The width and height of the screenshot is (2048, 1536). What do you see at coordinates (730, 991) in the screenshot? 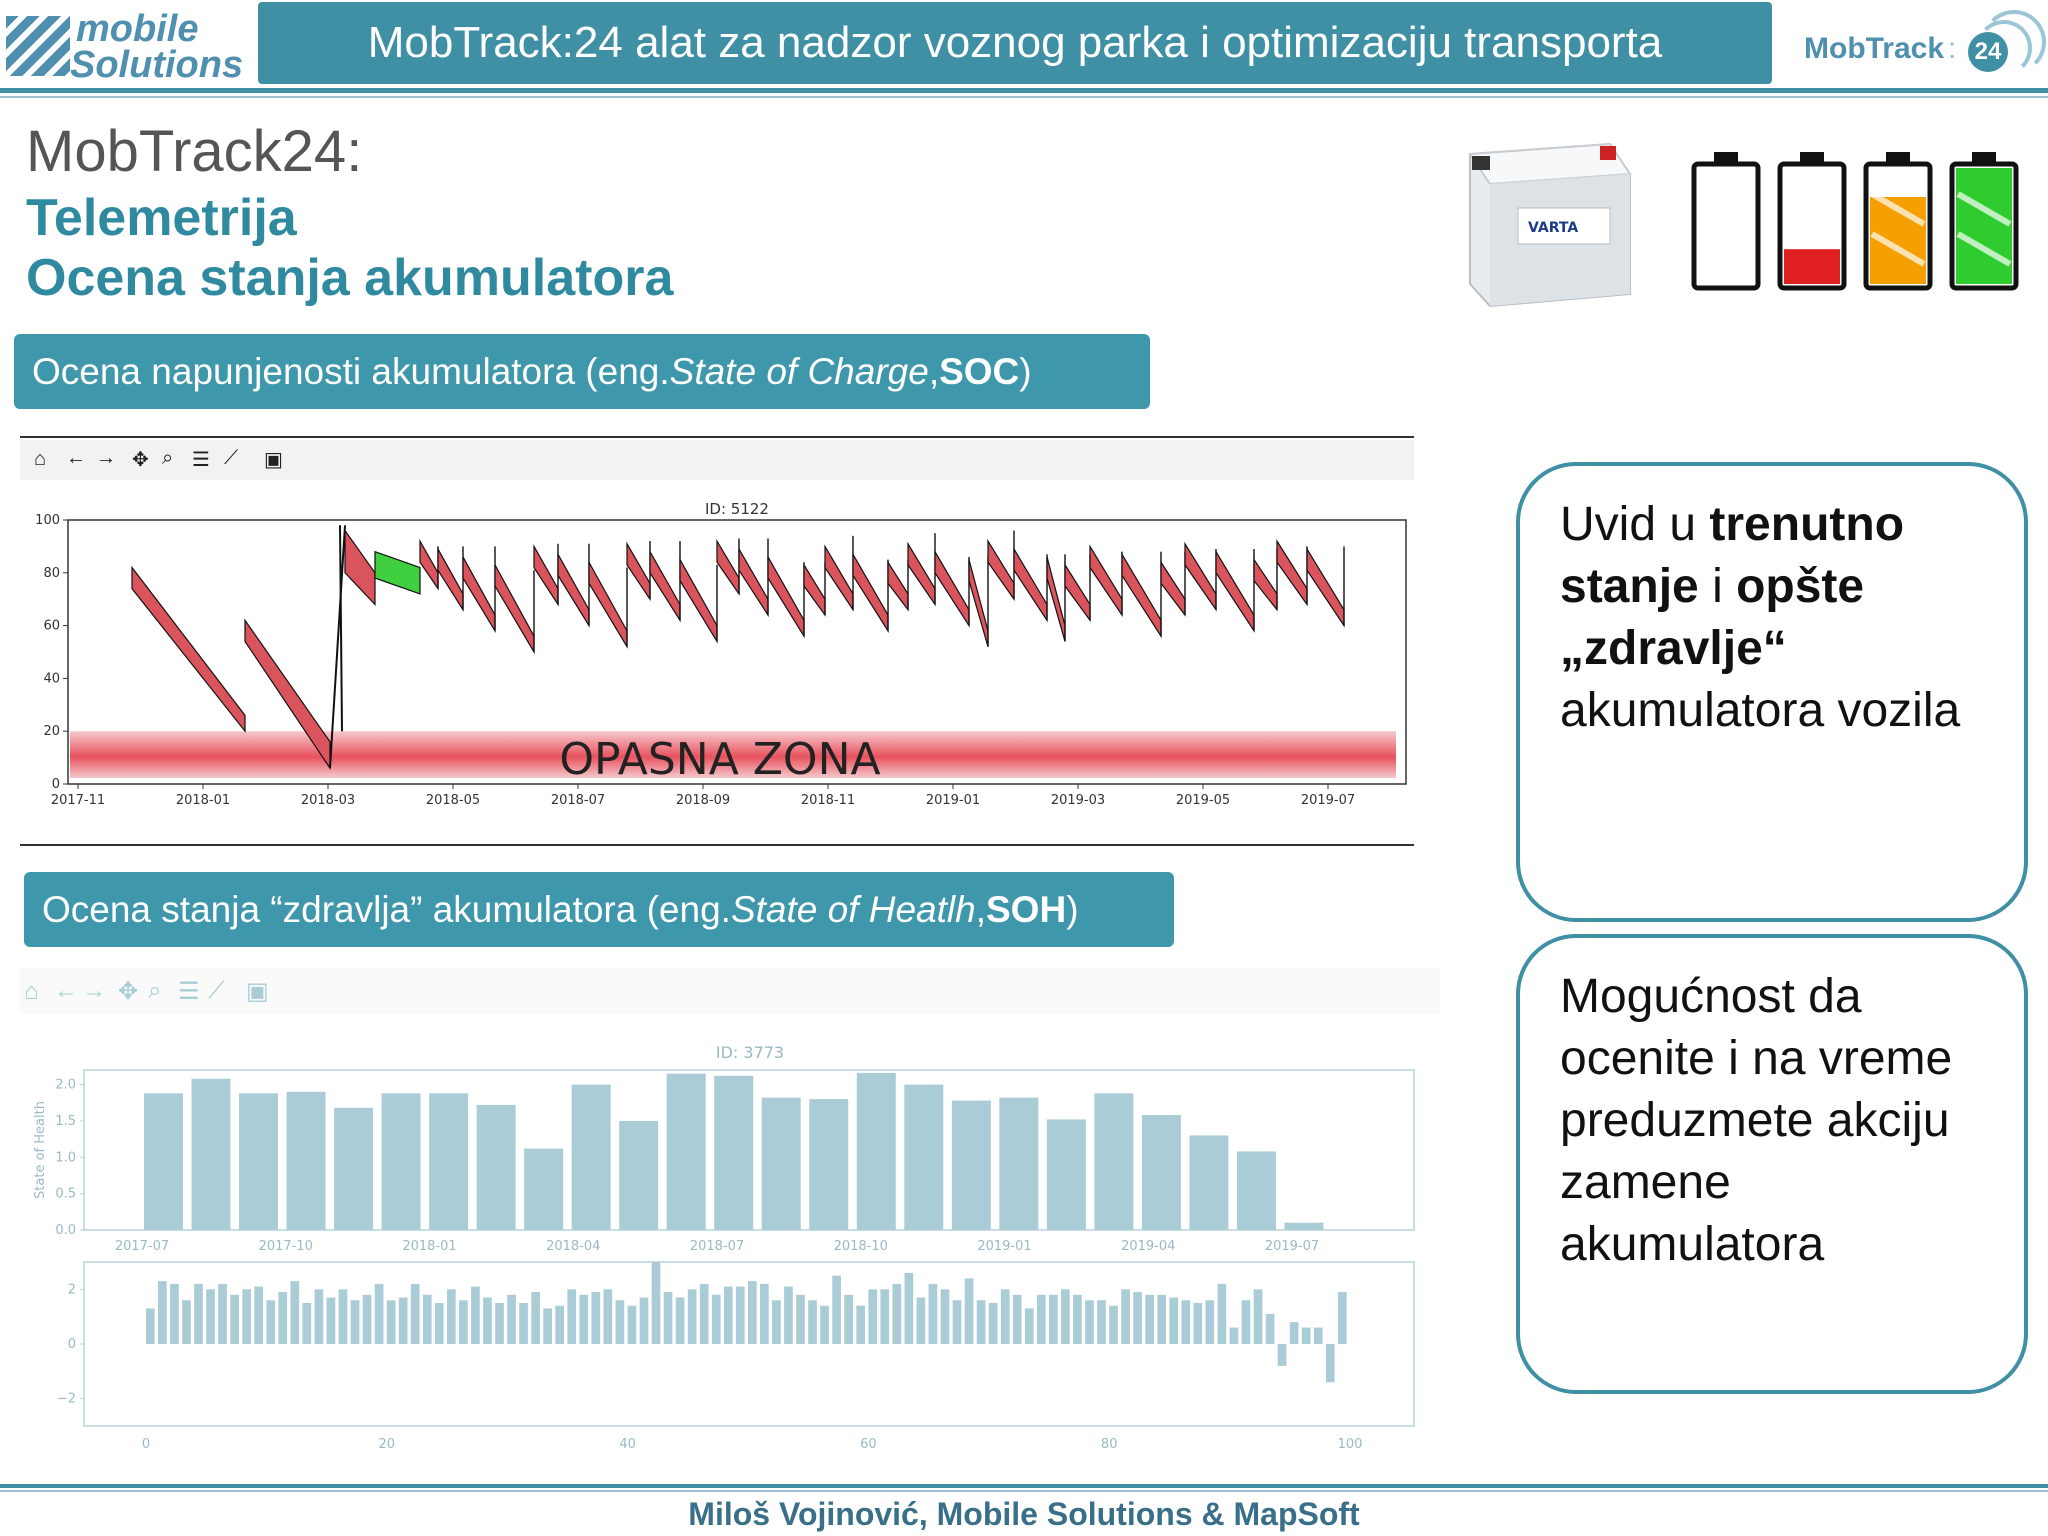
I see `soh-chart-toolbar: ⌂ ← → ✥ ⌕ ☰ ⟋ ▣` at bounding box center [730, 991].